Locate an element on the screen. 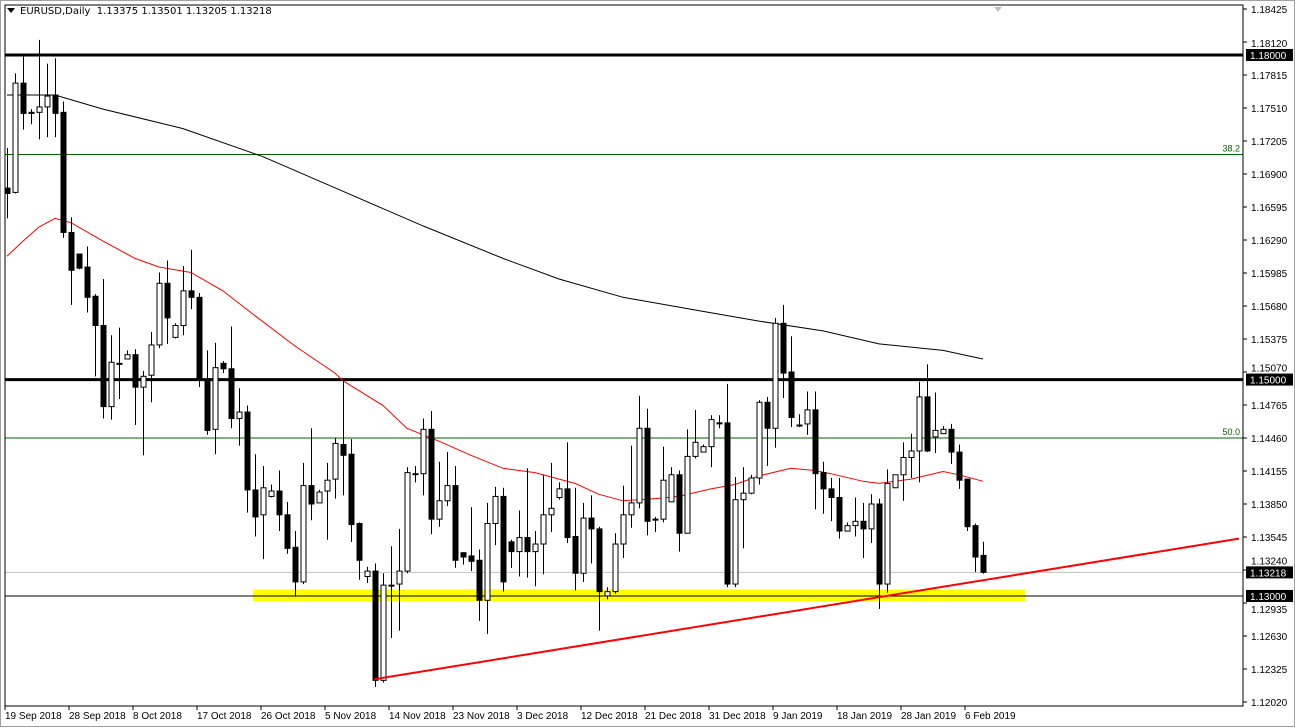  y-tick-label: 1.13240 is located at coordinates (1269, 561).